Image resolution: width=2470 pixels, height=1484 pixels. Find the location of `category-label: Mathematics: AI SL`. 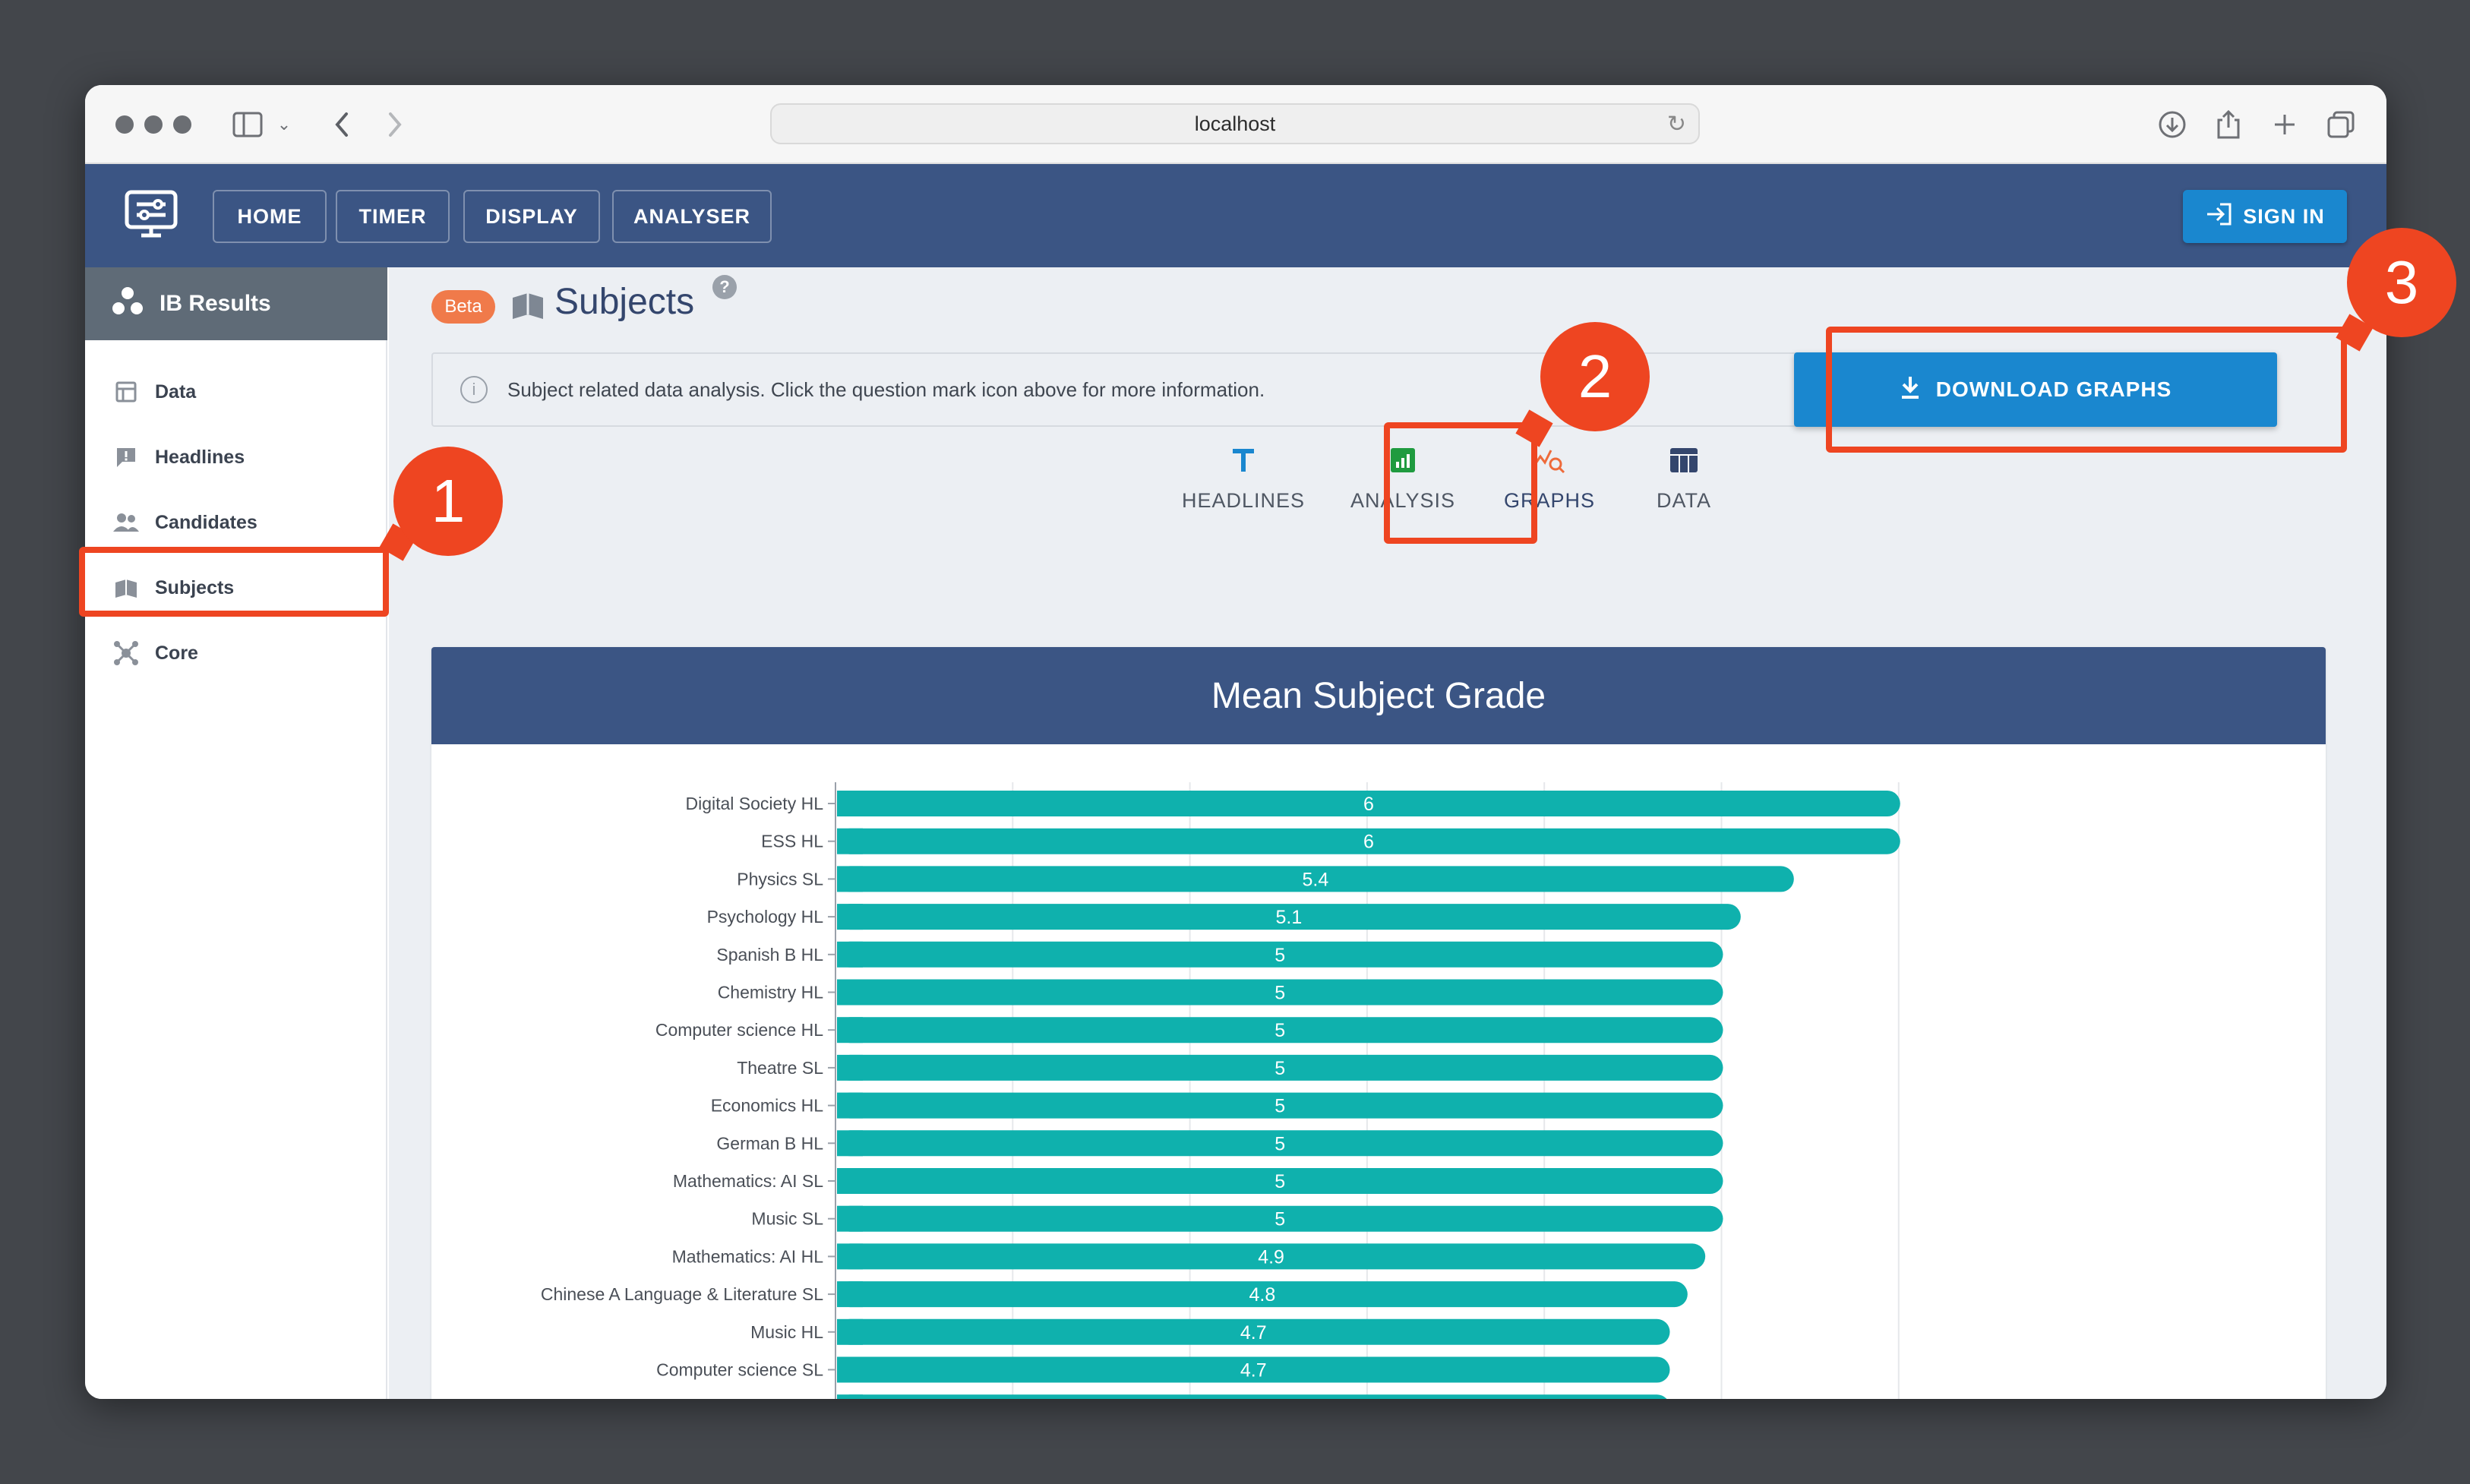

category-label: Mathematics: AI SL is located at coordinates (748, 1181).